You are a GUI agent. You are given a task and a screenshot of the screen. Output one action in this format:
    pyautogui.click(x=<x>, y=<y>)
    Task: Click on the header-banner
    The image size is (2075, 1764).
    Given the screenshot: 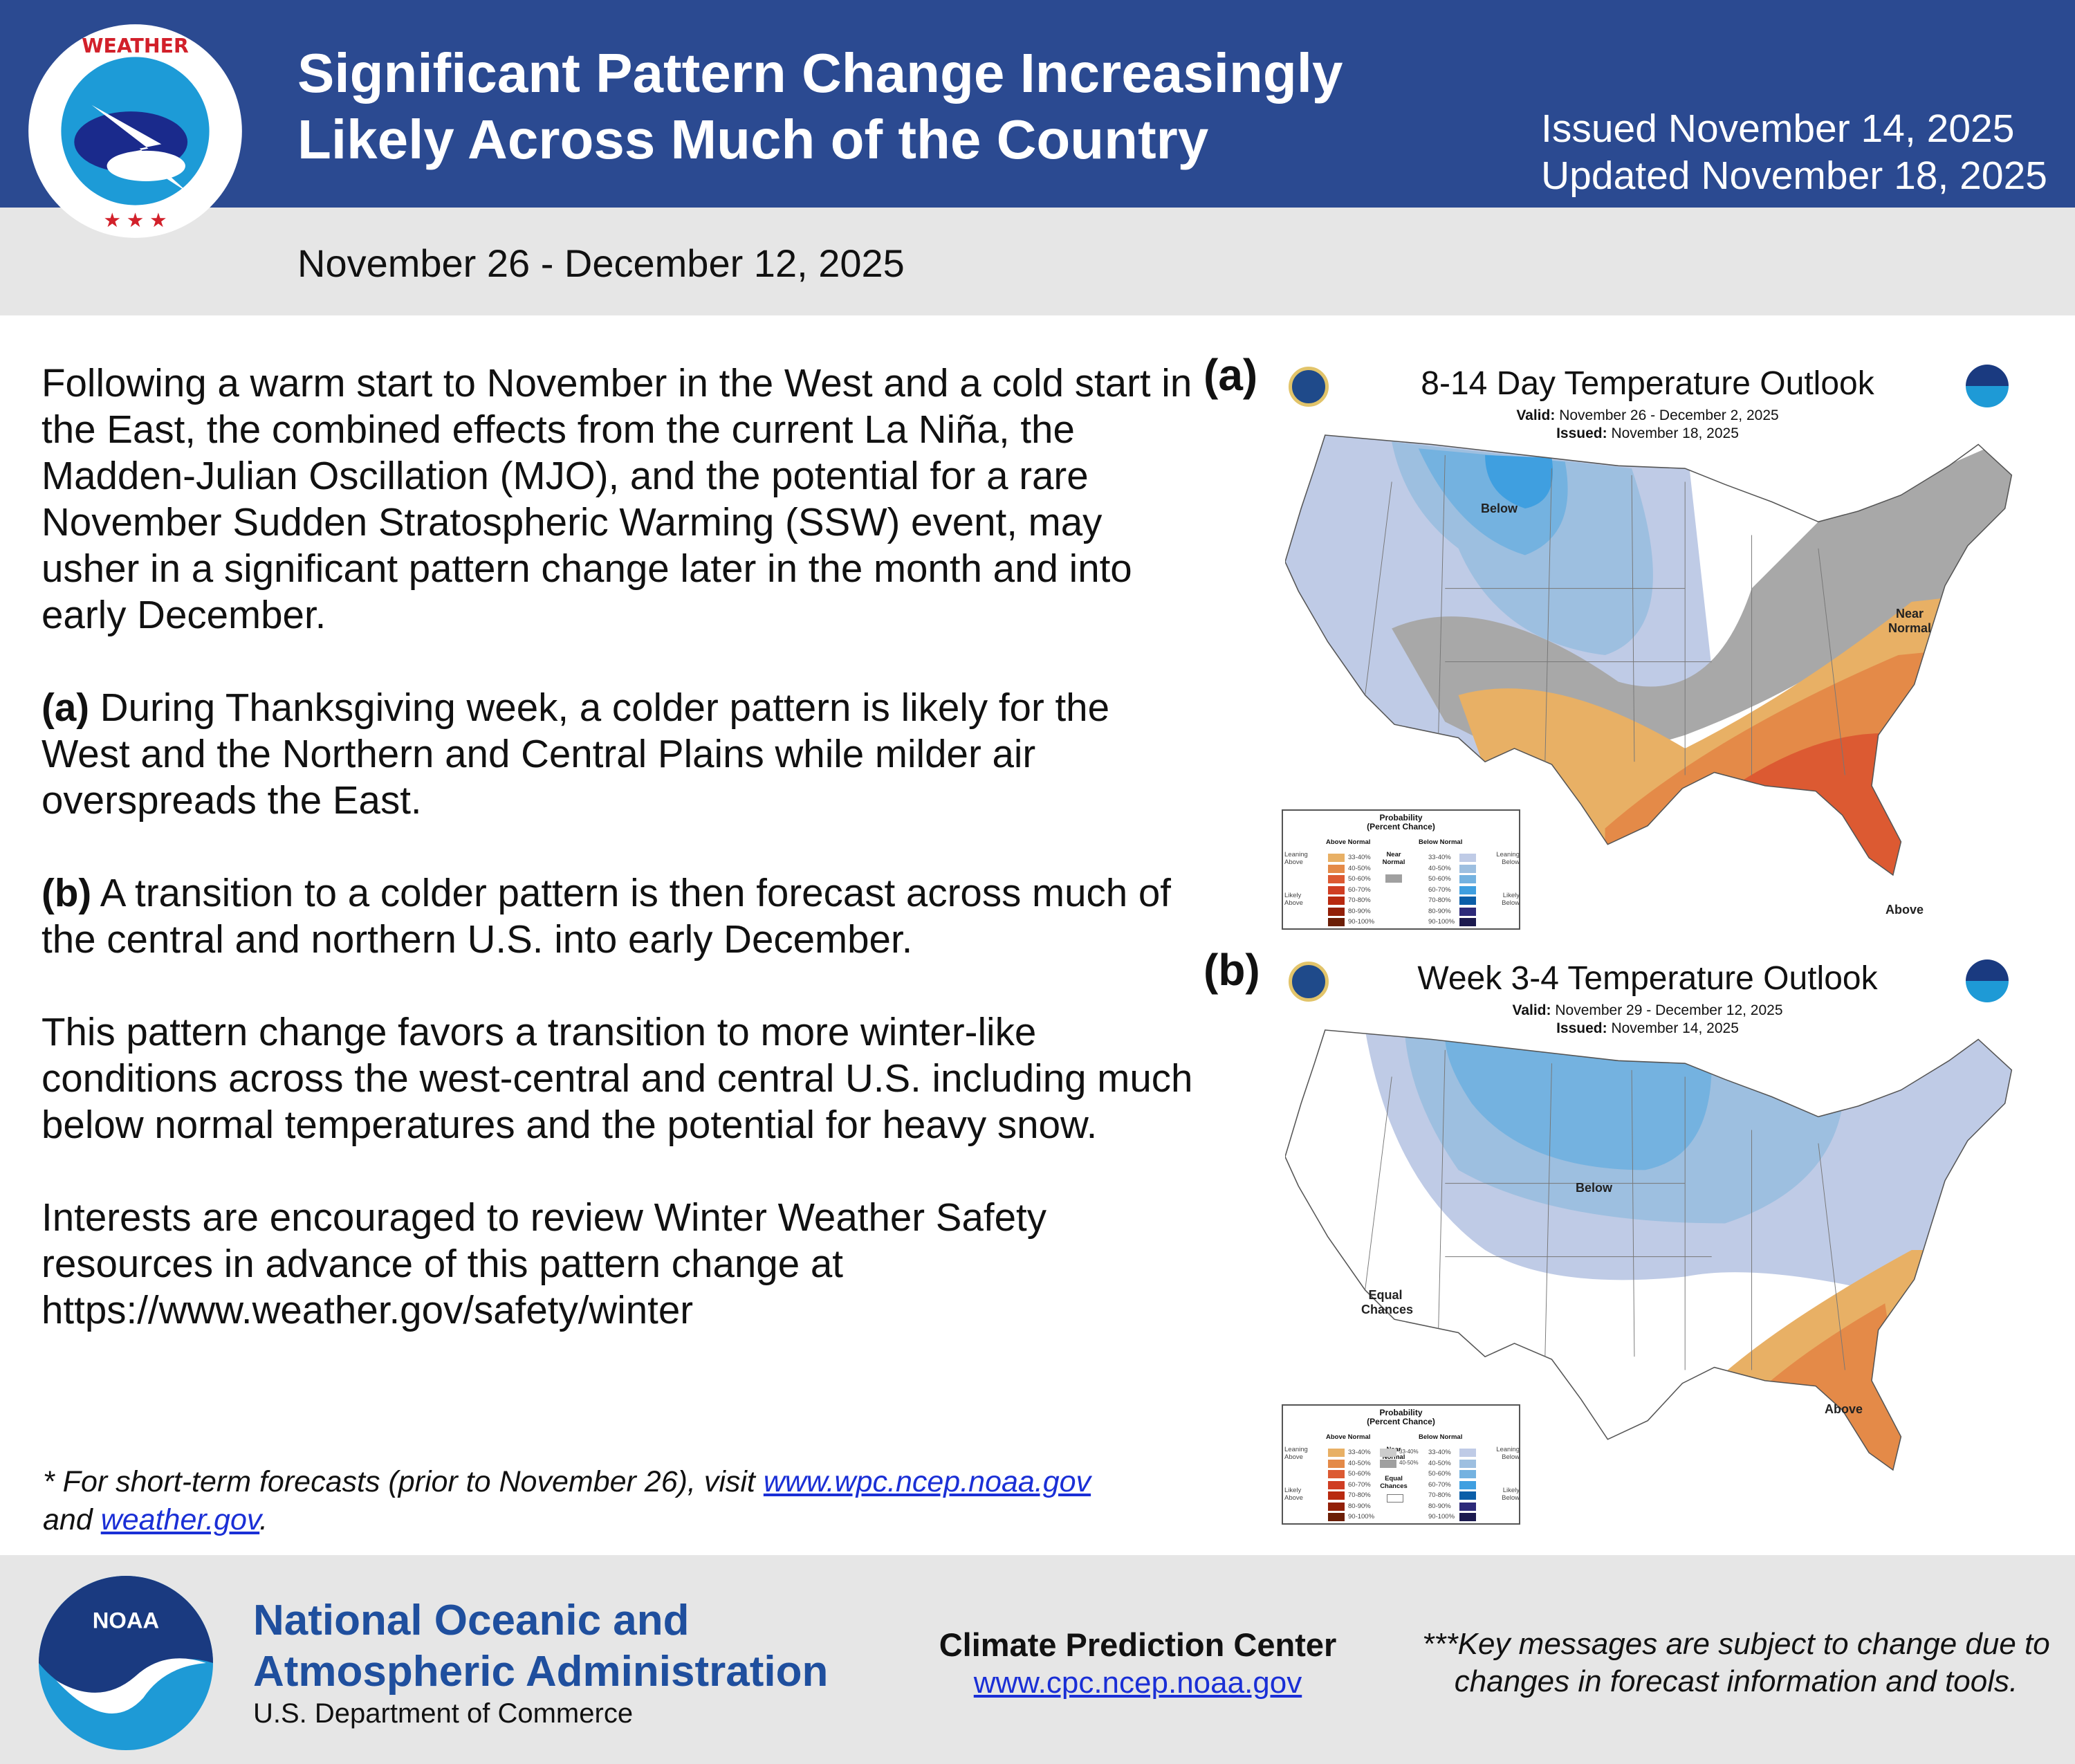 What is the action you would take?
    pyautogui.click(x=1037, y=104)
    